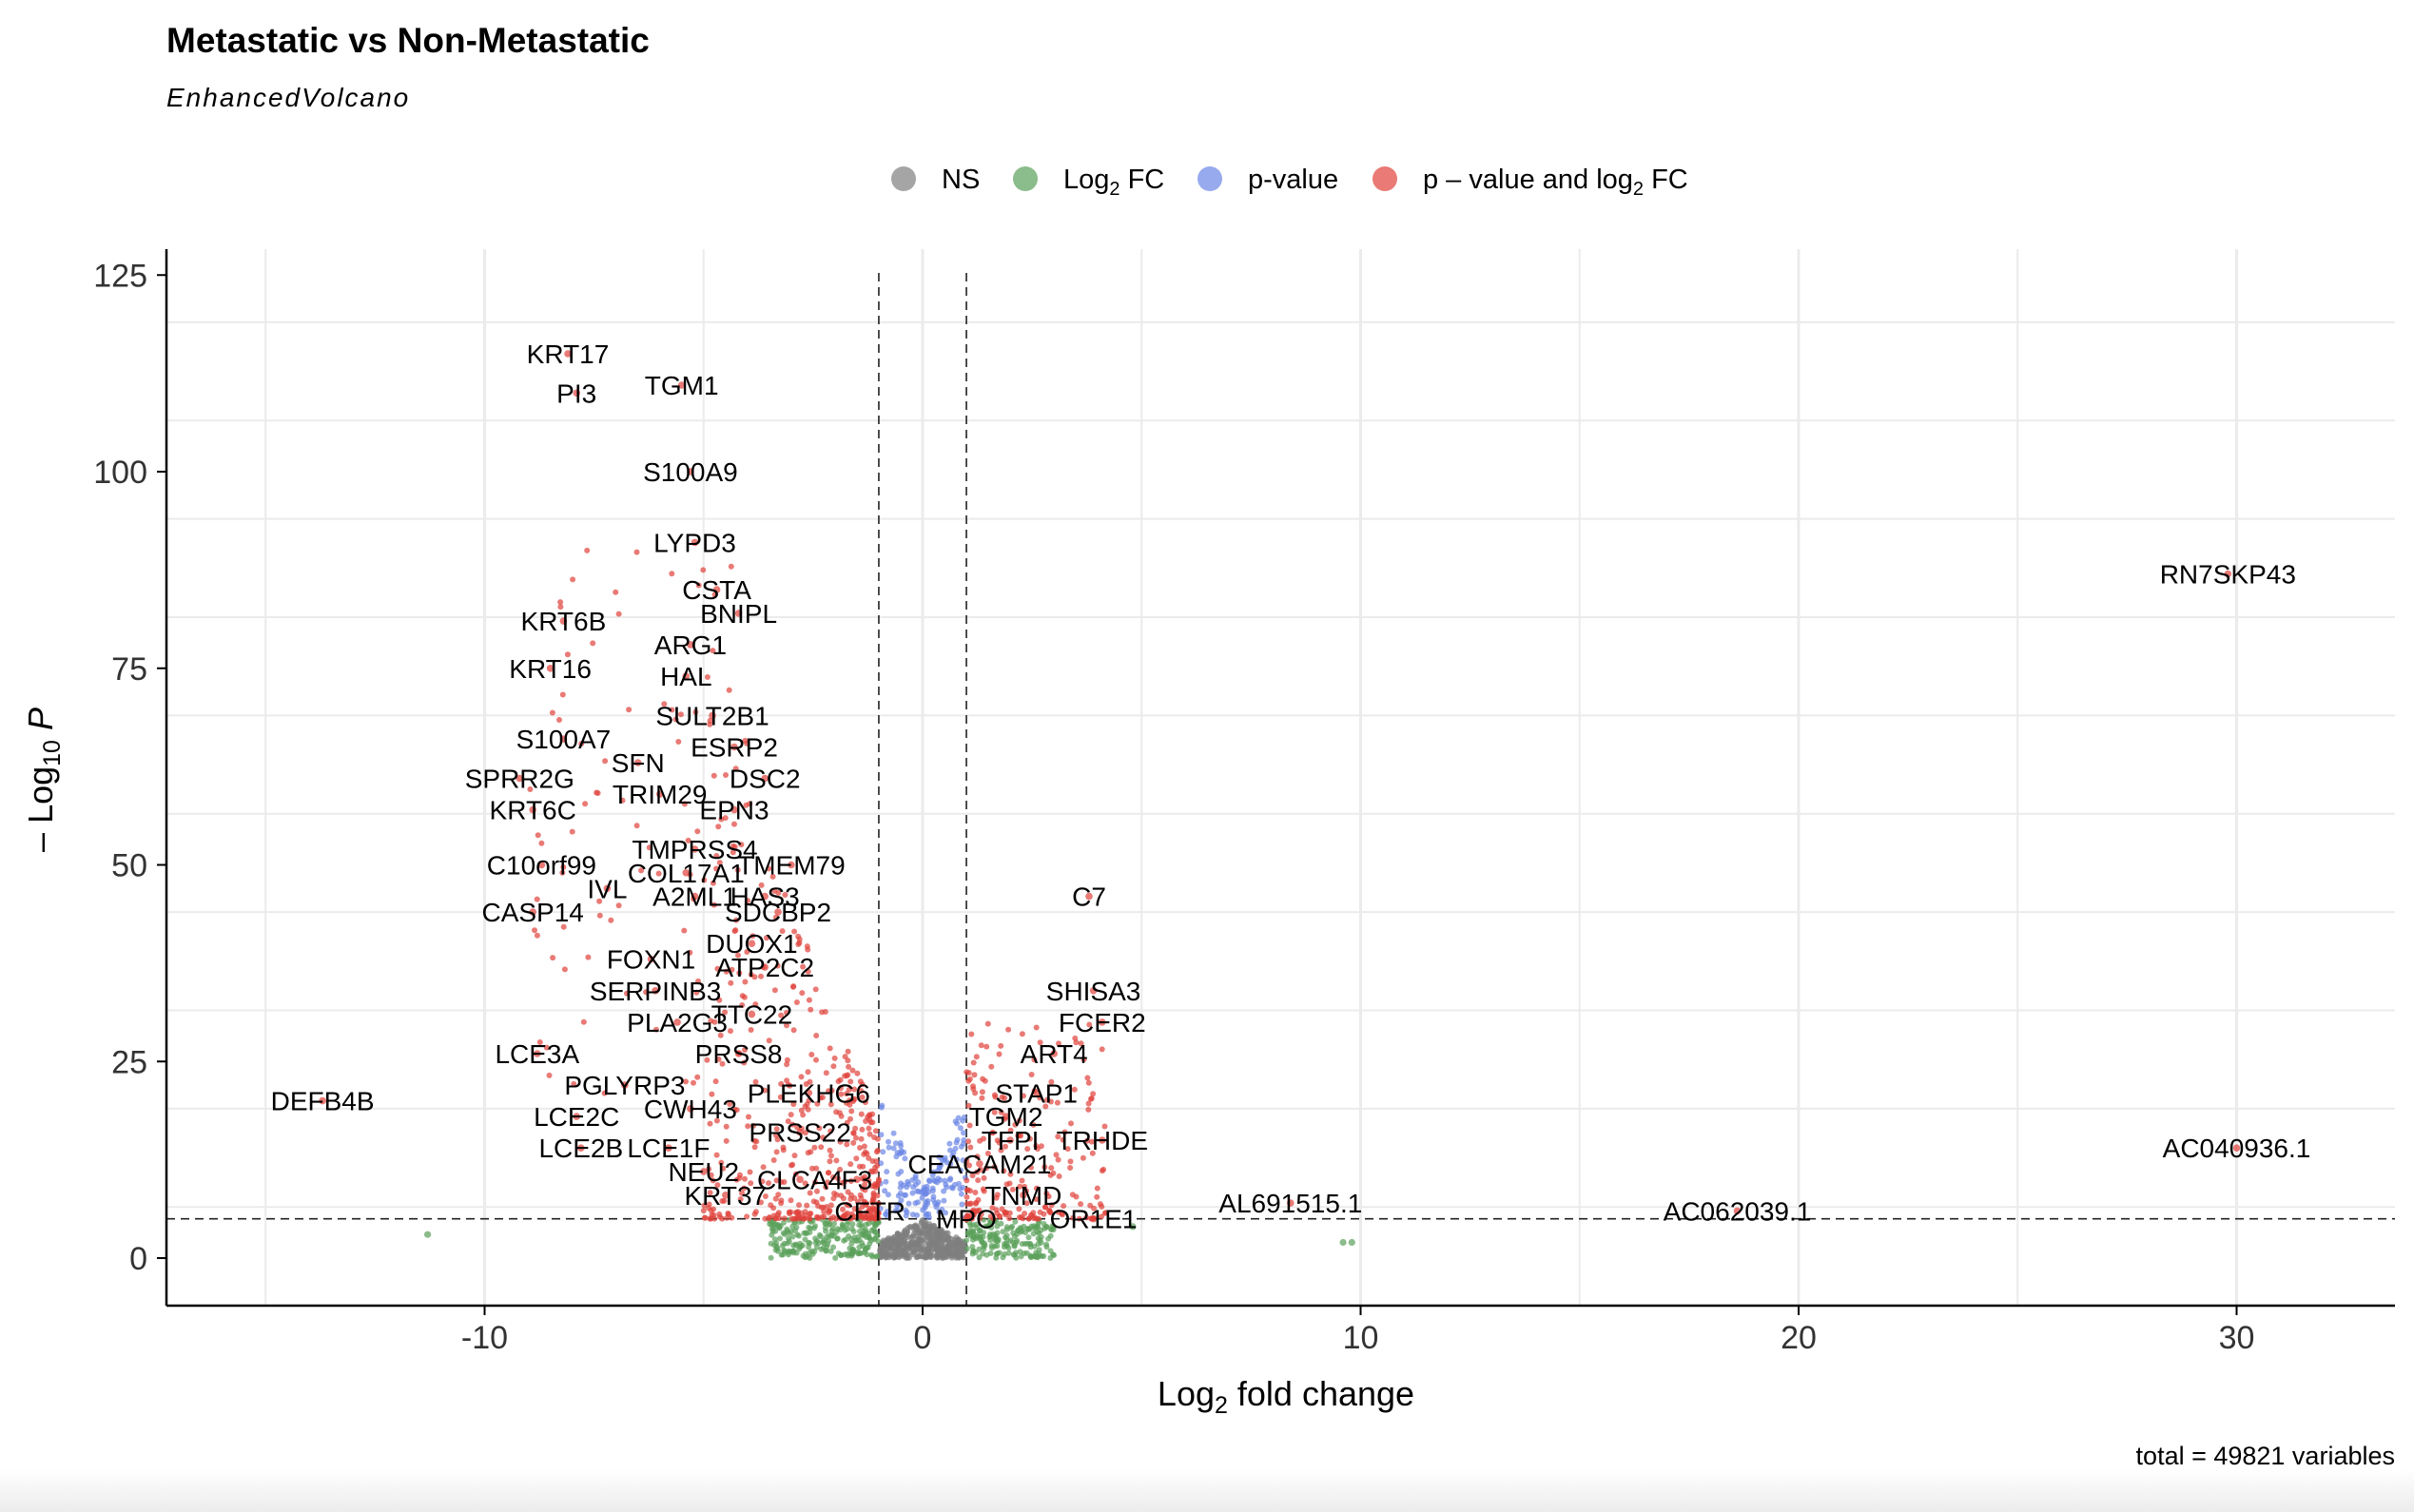  What do you see at coordinates (1102, 1022) in the screenshot?
I see `gene-label: FCER2` at bounding box center [1102, 1022].